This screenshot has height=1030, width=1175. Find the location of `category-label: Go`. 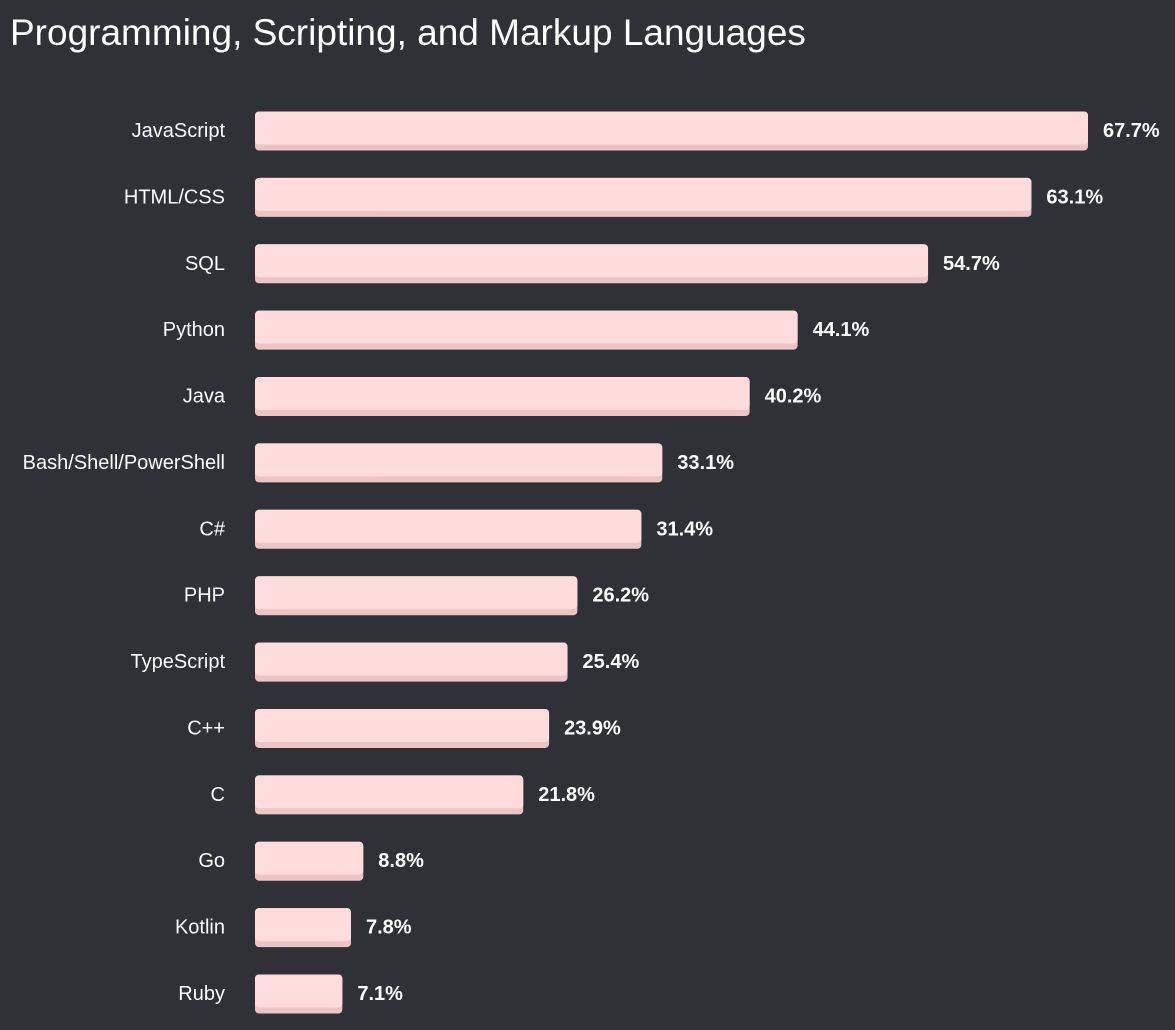

category-label: Go is located at coordinates (211, 861).